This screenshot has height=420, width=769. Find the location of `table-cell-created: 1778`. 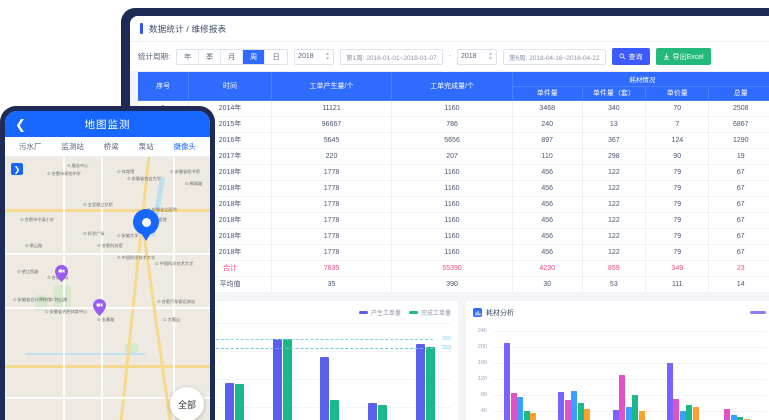

table-cell-created: 1778 is located at coordinates (332, 252).